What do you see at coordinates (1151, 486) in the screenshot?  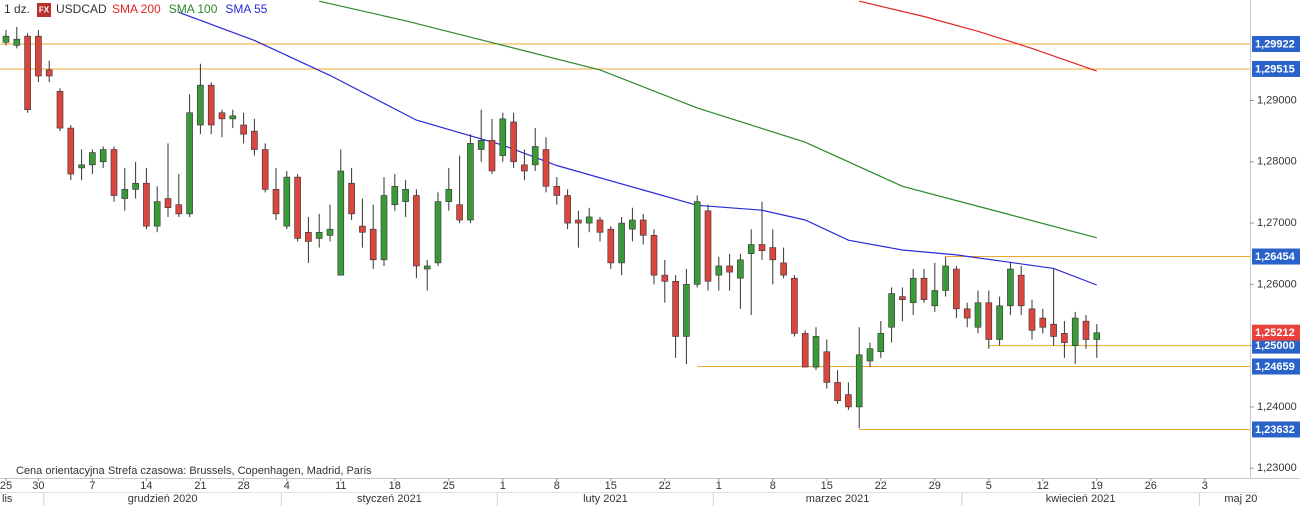 I see `x-tick-label: 26` at bounding box center [1151, 486].